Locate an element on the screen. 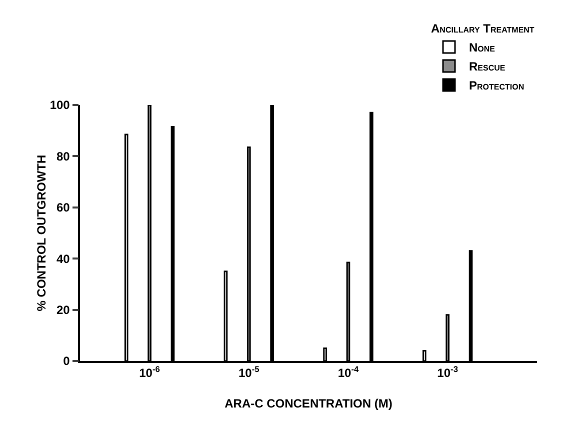 Image resolution: width=577 pixels, height=421 pixels. legend-label: Rescue is located at coordinates (487, 67).